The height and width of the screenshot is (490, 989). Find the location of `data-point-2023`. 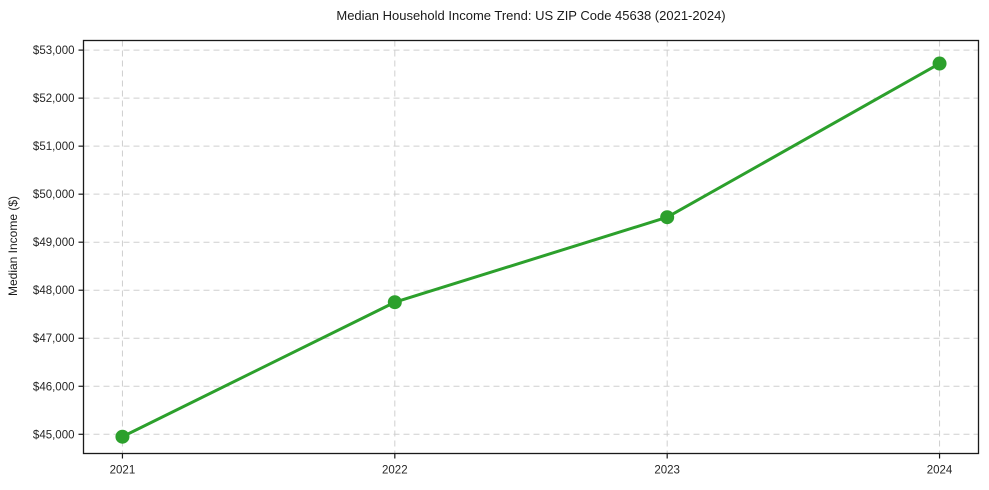

data-point-2023 is located at coordinates (667, 217).